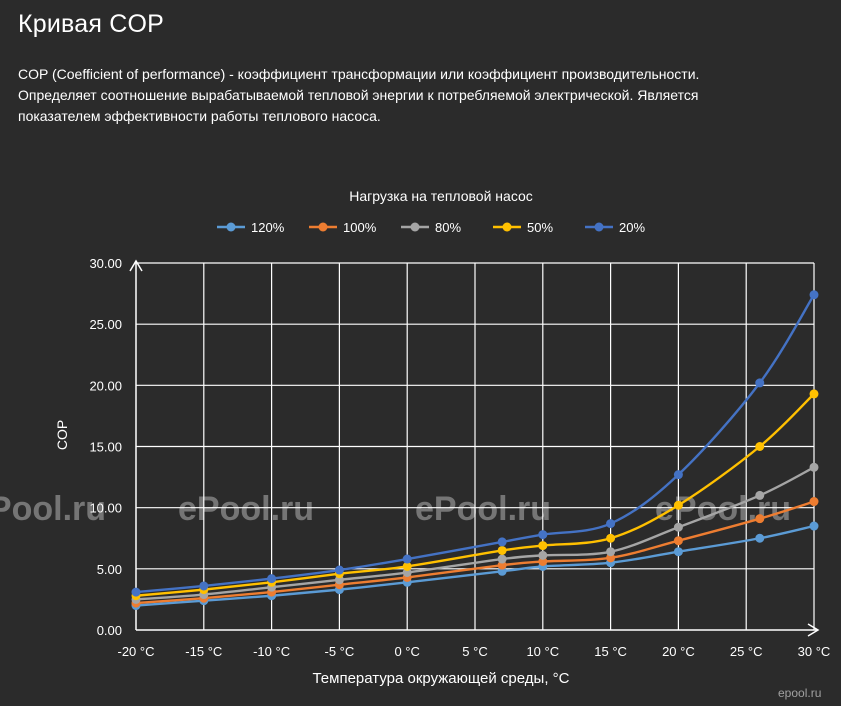  I want to click on legend-label: 80%, so click(448, 227).